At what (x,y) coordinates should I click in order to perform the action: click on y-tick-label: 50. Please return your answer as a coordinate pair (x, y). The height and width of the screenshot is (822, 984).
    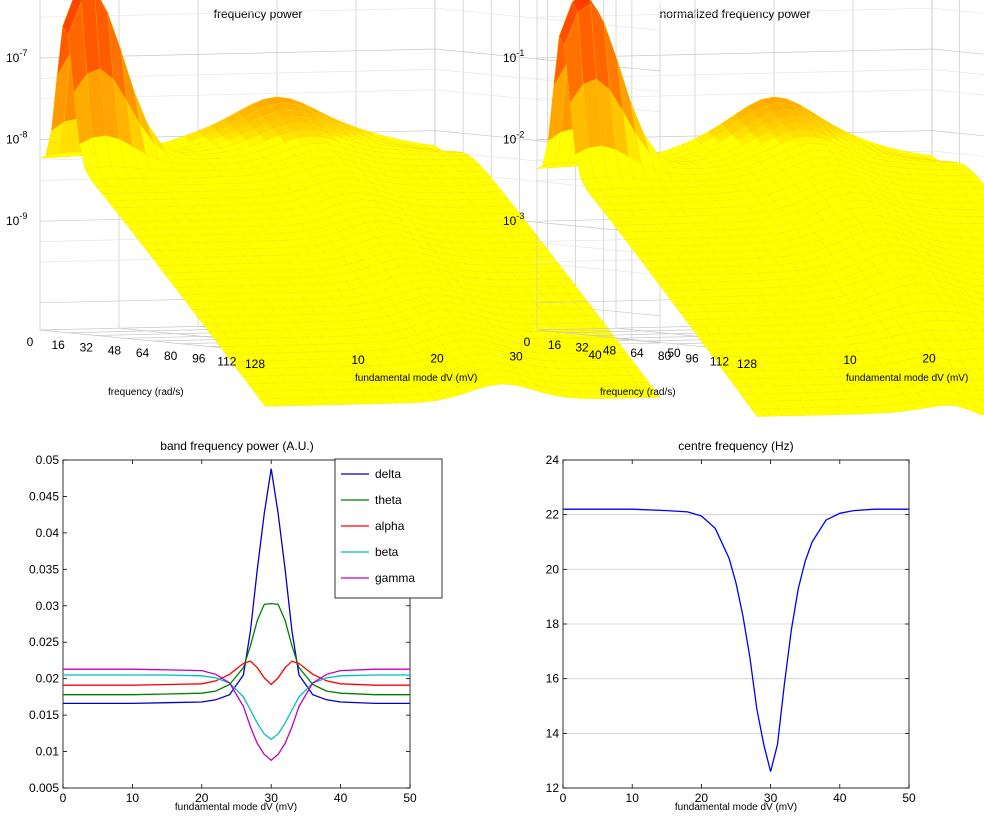
    Looking at the image, I should click on (674, 353).